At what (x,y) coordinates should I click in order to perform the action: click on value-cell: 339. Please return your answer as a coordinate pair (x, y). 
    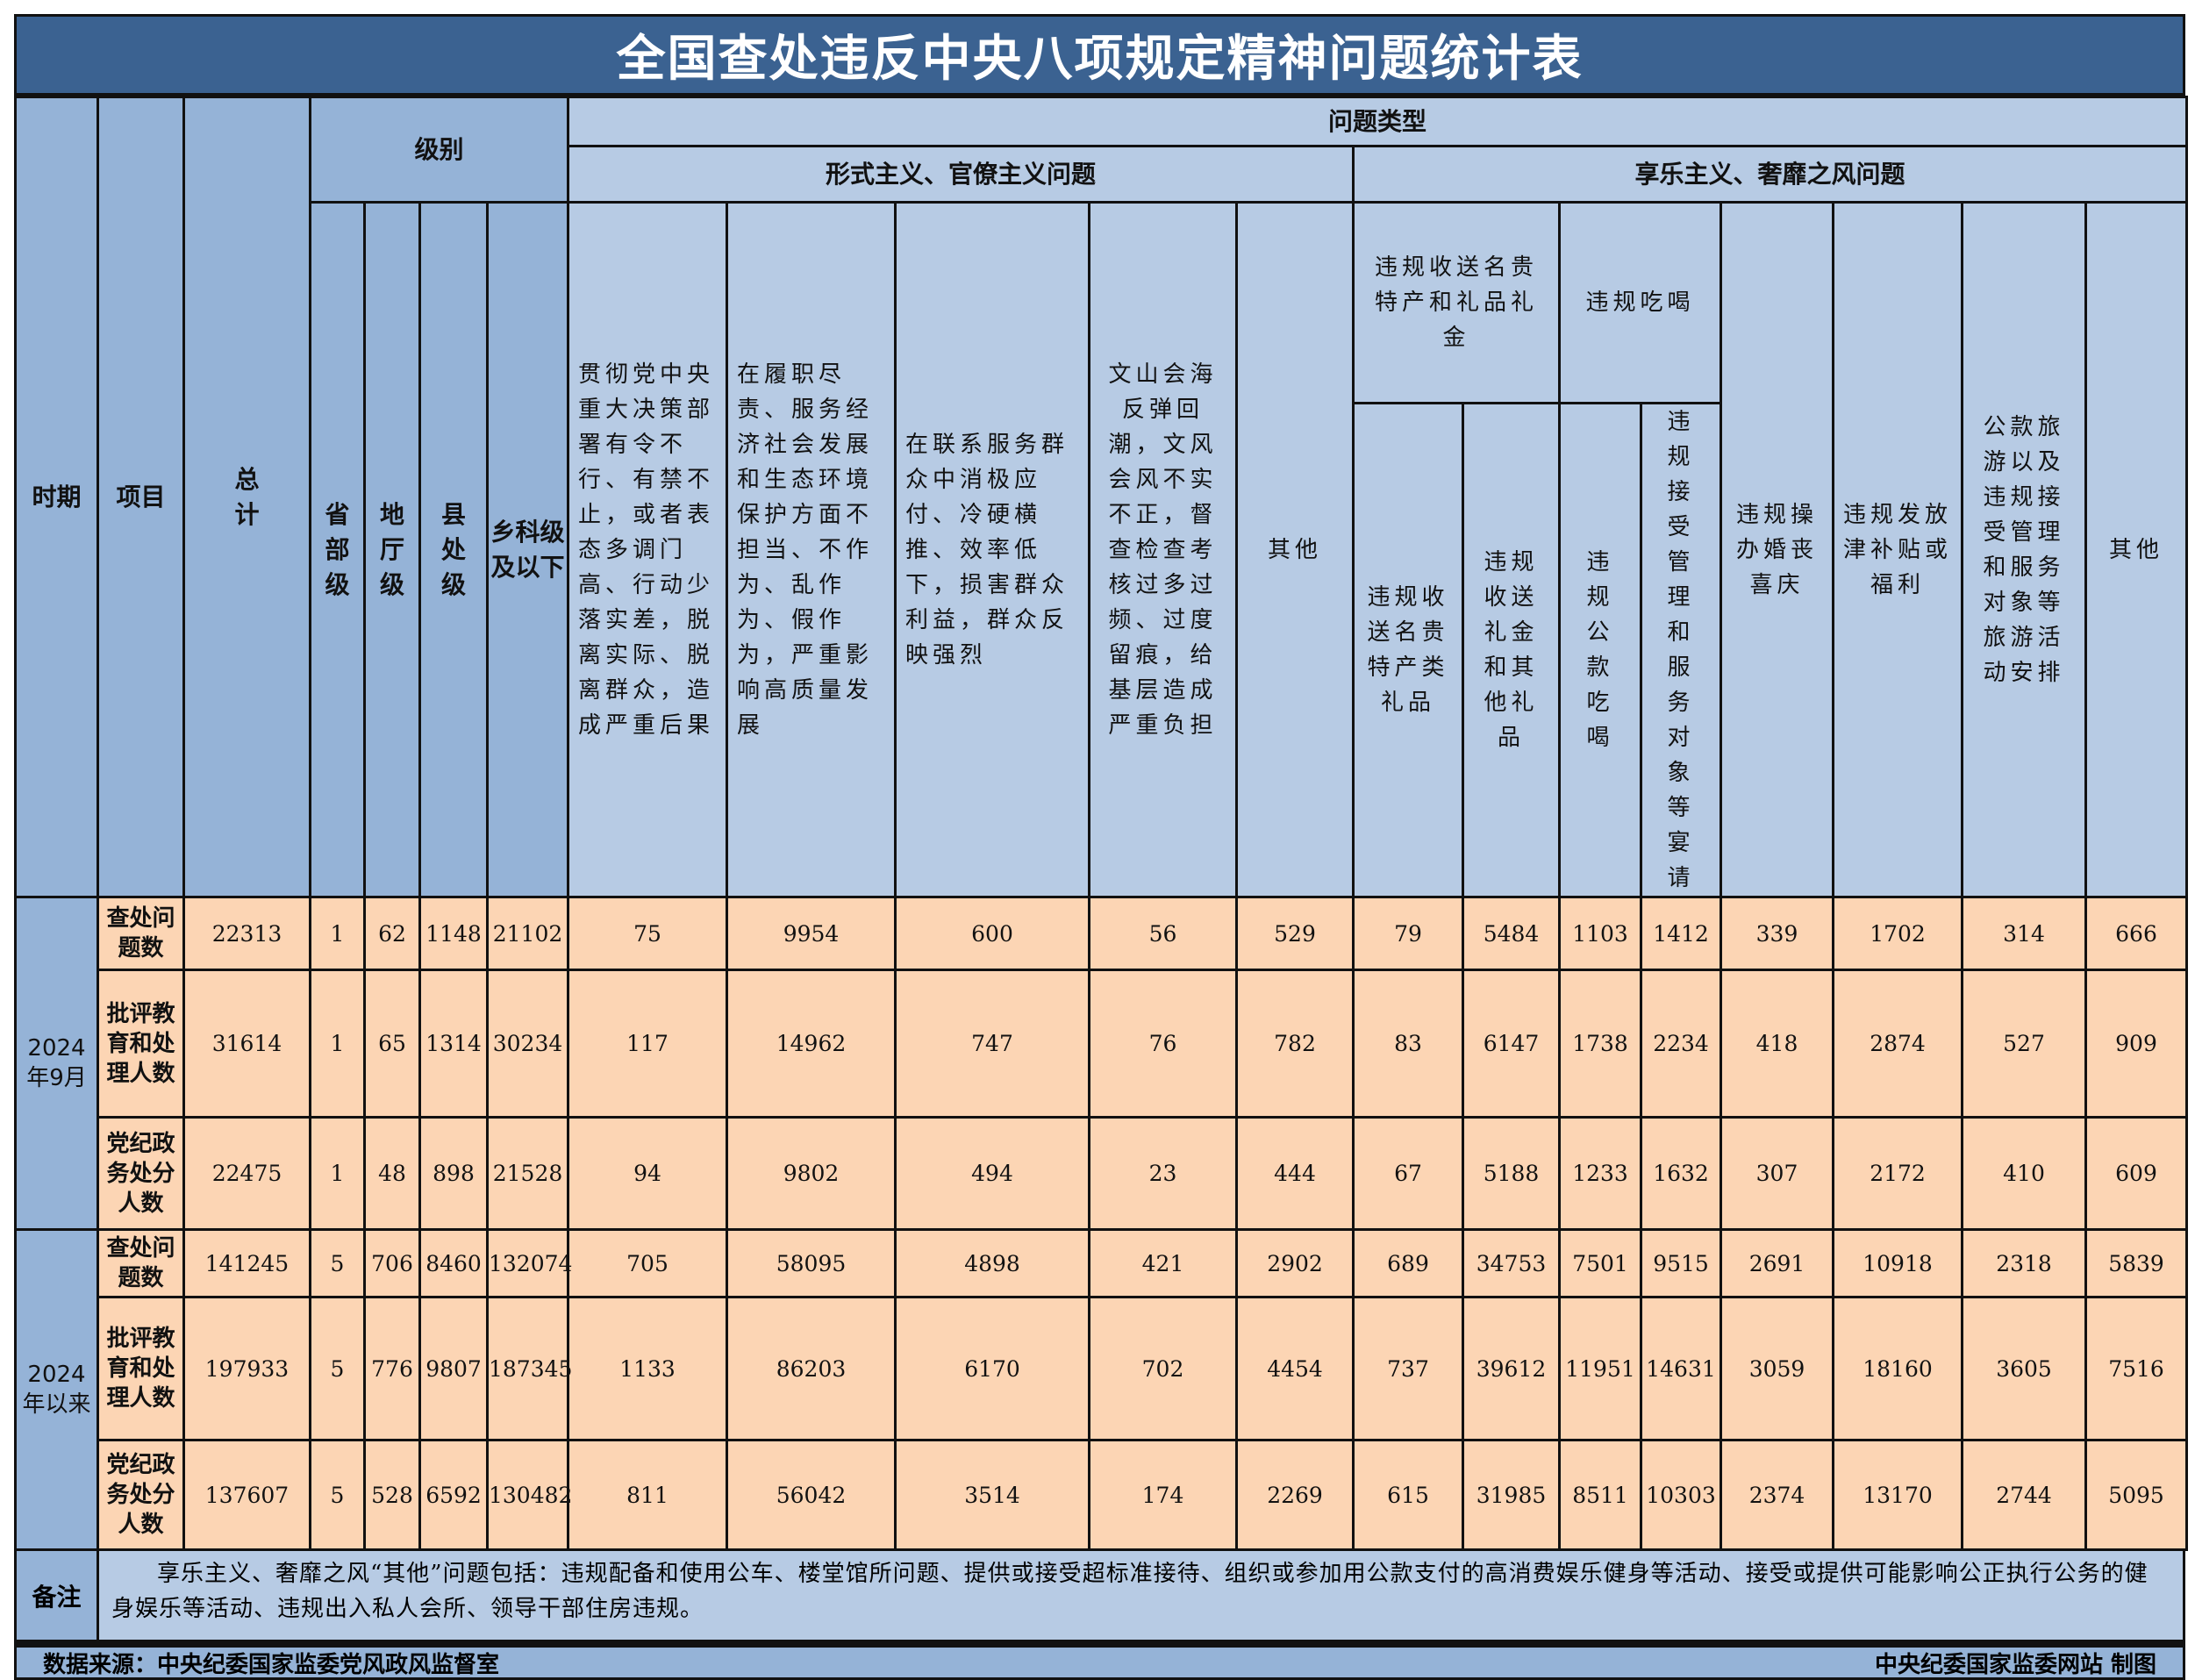
    Looking at the image, I should click on (1777, 933).